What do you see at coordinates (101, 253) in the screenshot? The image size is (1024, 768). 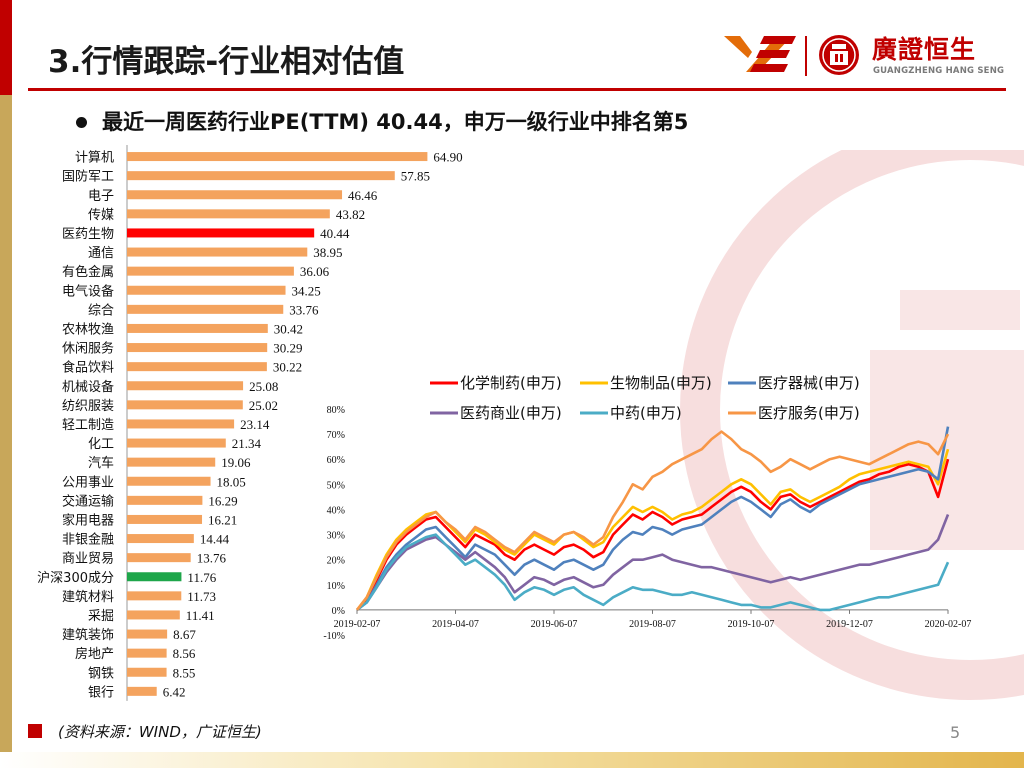 I see `bar-category-label: 通信` at bounding box center [101, 253].